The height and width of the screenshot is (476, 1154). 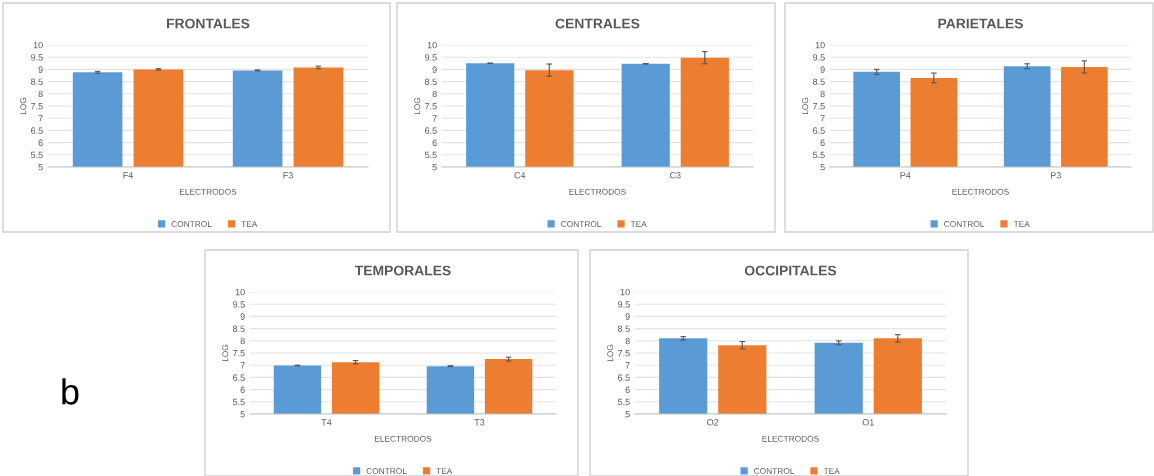 What do you see at coordinates (520, 175) in the screenshot?
I see `x-tick-label: C4` at bounding box center [520, 175].